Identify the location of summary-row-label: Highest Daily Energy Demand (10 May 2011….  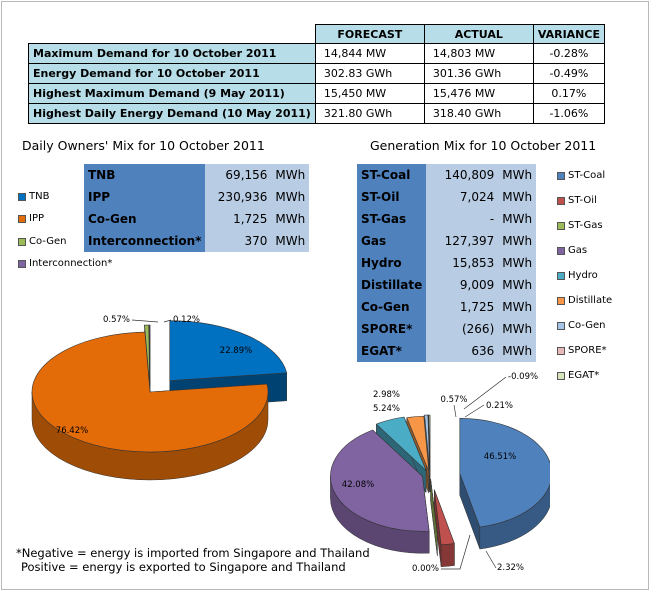
(172, 113).